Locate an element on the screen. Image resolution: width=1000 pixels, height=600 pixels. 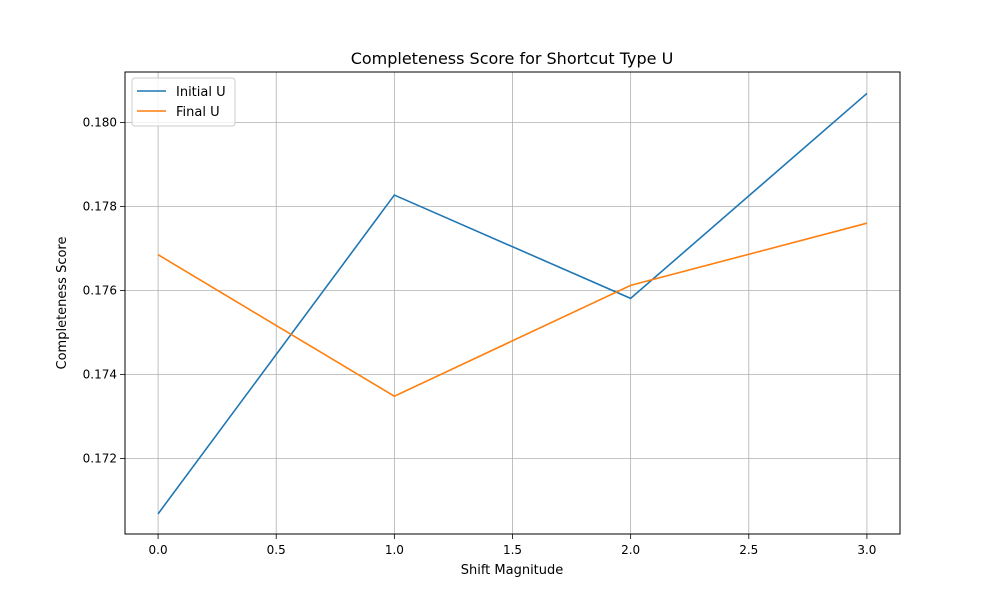
y-tick-label: 0.172 is located at coordinates (100, 458).